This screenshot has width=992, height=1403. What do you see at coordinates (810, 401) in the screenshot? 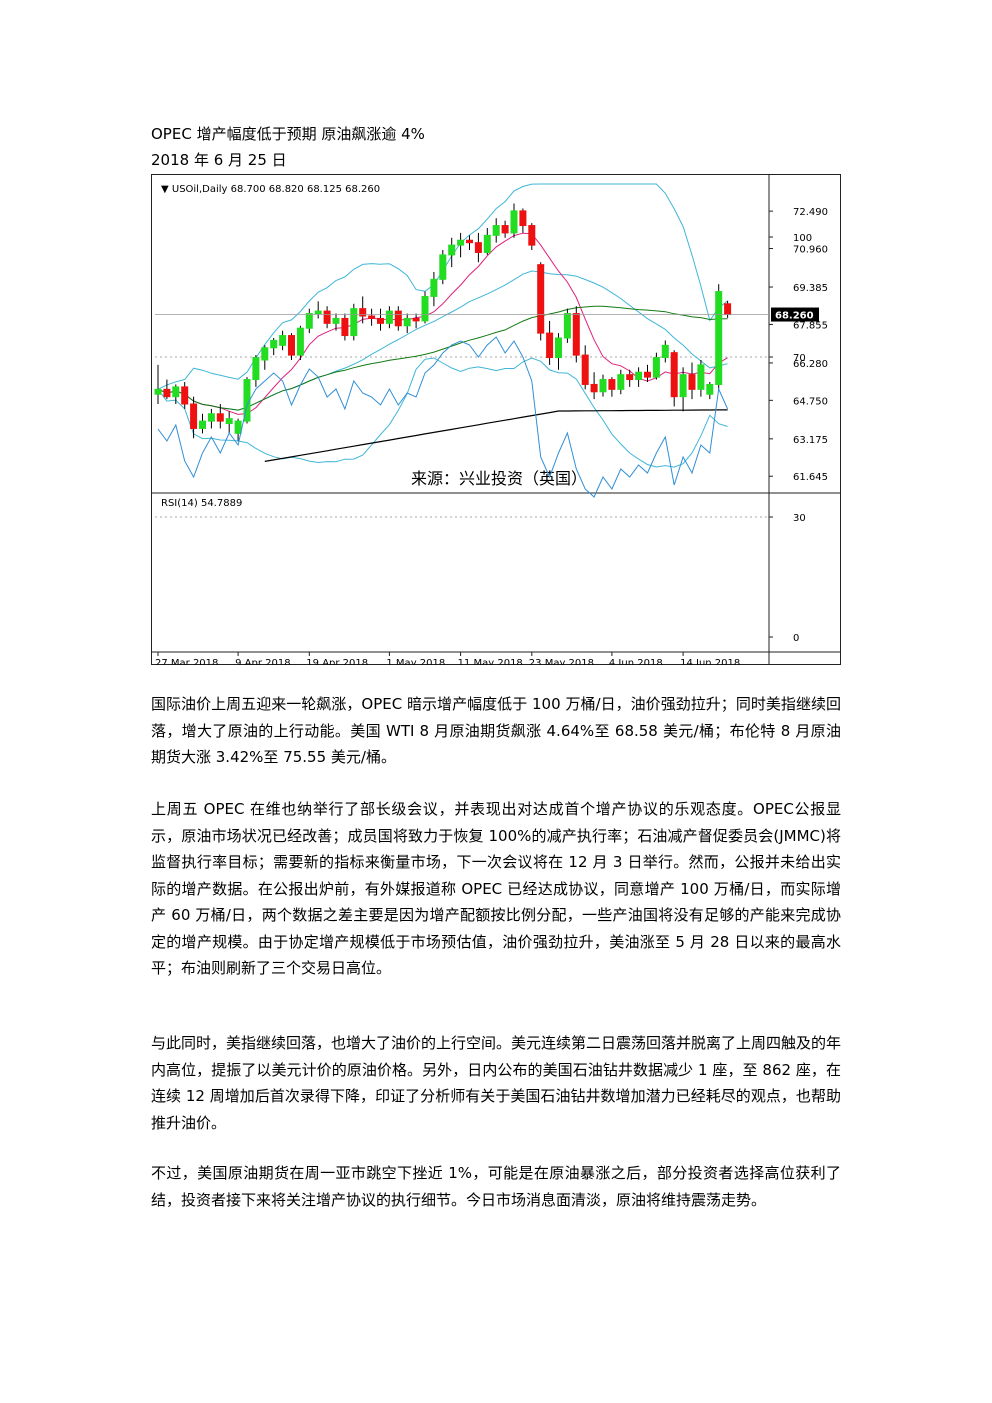
I see `price-tick-label: 64.750` at bounding box center [810, 401].